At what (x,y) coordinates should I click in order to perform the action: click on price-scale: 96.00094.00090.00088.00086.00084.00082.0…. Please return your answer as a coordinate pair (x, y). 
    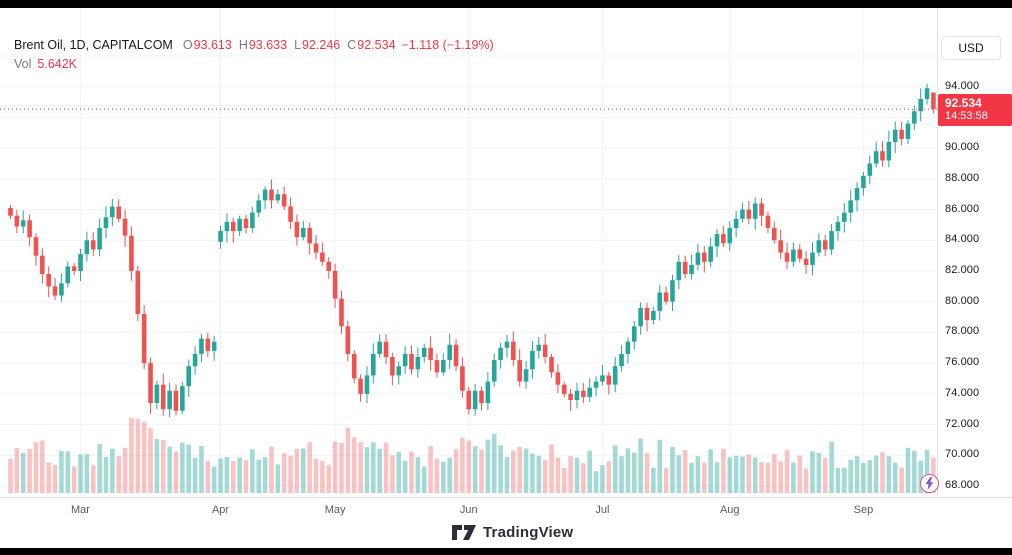
    Looking at the image, I should click on (974, 252).